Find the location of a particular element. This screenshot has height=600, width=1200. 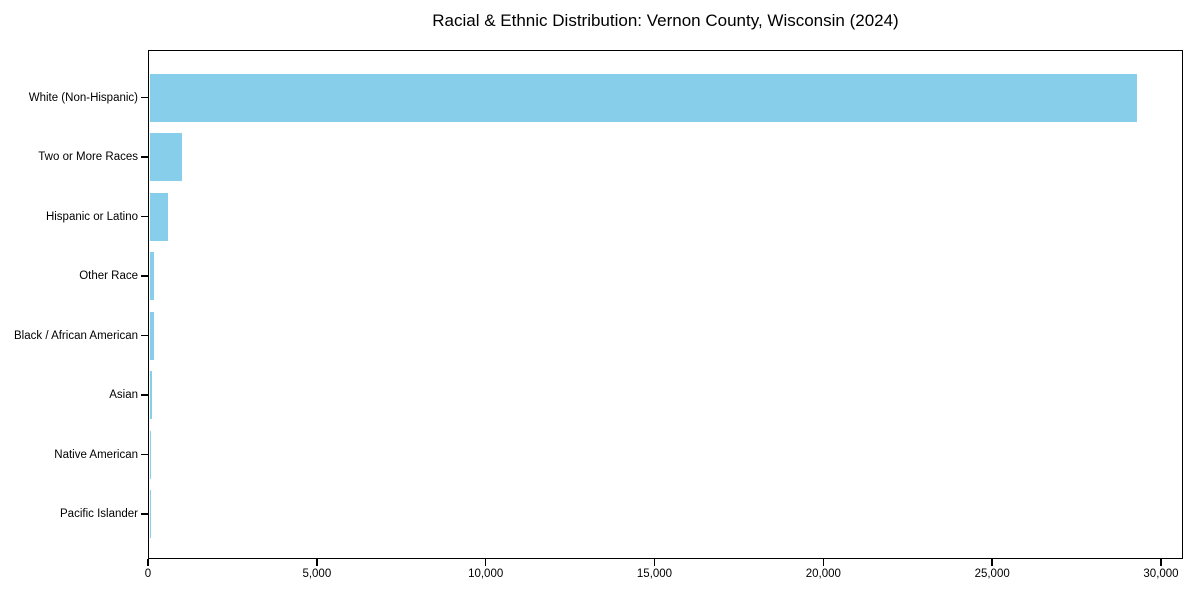

y-tick-label: White (Non-Hispanic) is located at coordinates (83, 97).